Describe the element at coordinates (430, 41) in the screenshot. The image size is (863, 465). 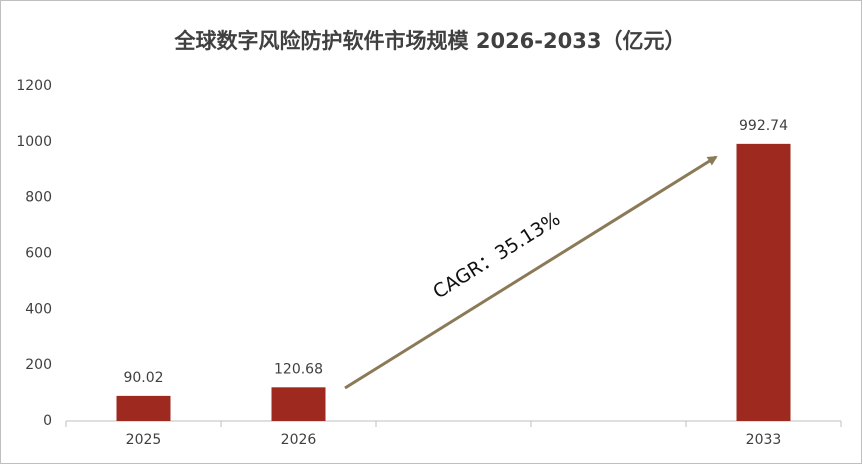
I see `chart-title: 全球数字风险防护软件市场规模 2026-2033（亿元）` at that location.